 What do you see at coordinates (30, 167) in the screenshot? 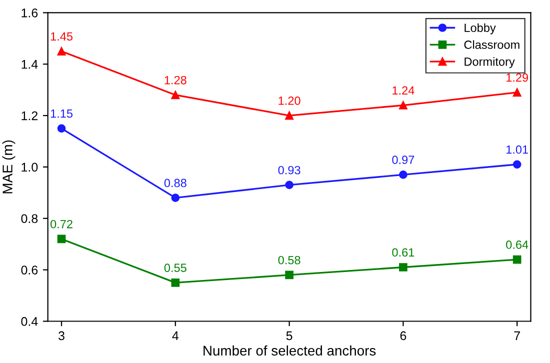
I see `y-tick-label: 1.0` at bounding box center [30, 167].